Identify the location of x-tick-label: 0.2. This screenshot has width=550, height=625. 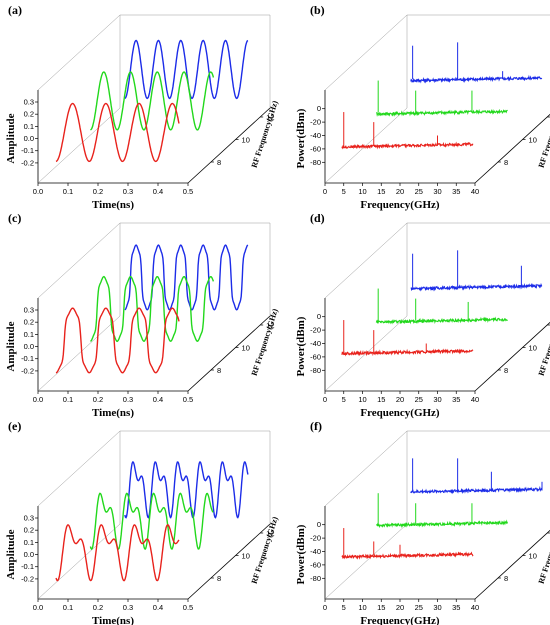
(98, 191).